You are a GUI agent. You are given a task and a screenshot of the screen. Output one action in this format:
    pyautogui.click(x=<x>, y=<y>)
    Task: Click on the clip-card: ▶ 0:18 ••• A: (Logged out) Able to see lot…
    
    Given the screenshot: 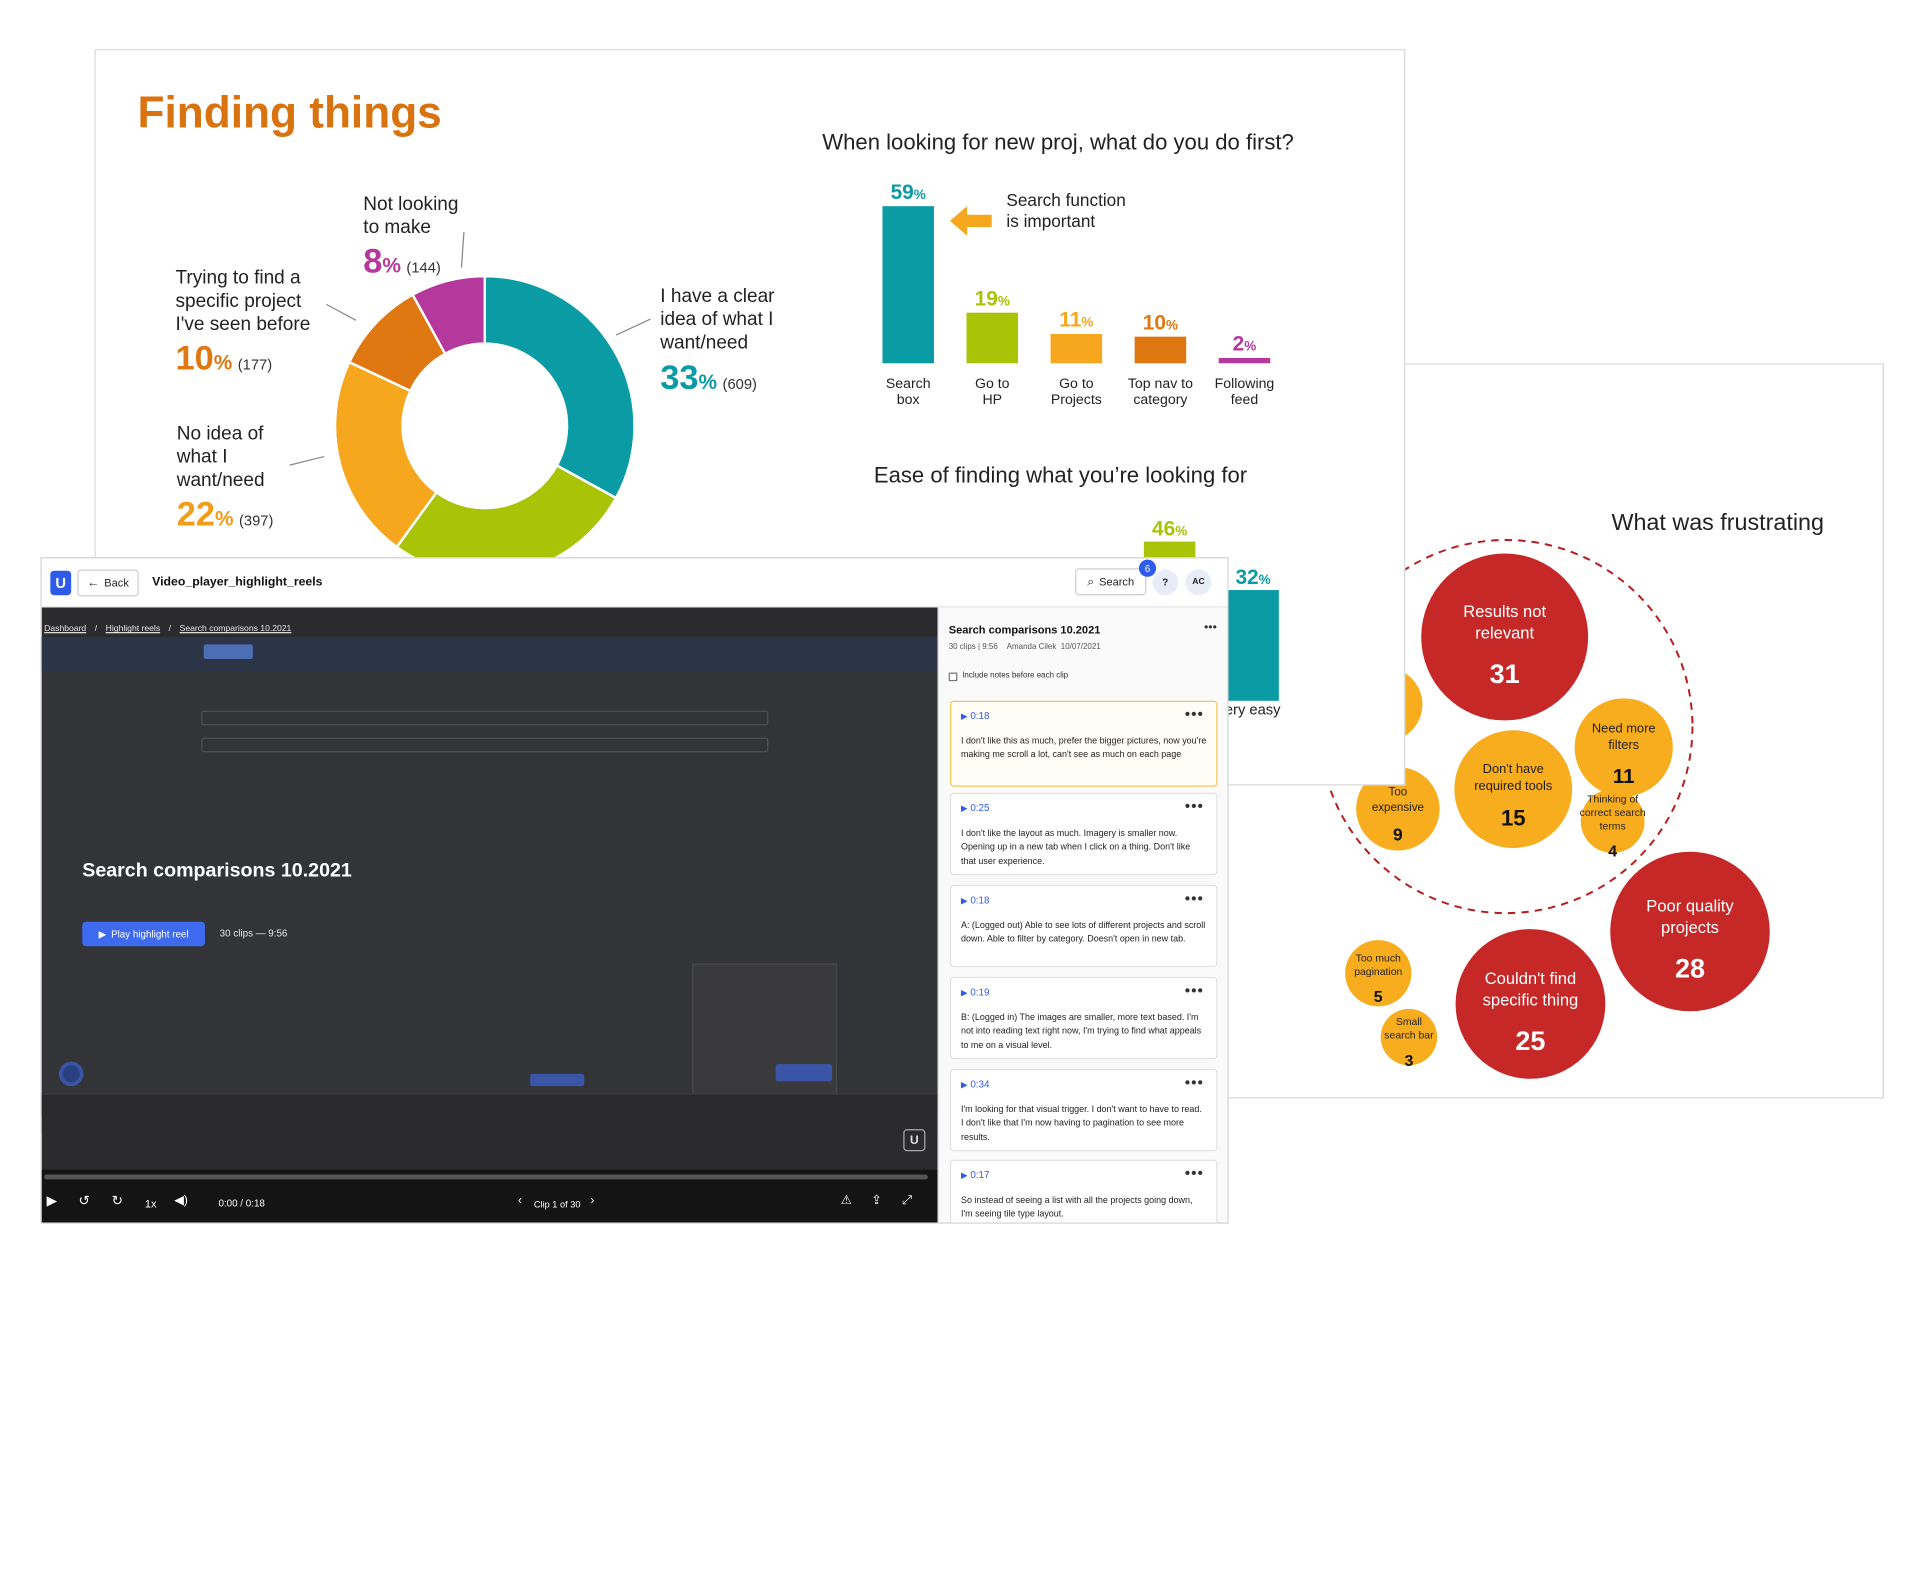 What is the action you would take?
    pyautogui.click(x=1083, y=926)
    